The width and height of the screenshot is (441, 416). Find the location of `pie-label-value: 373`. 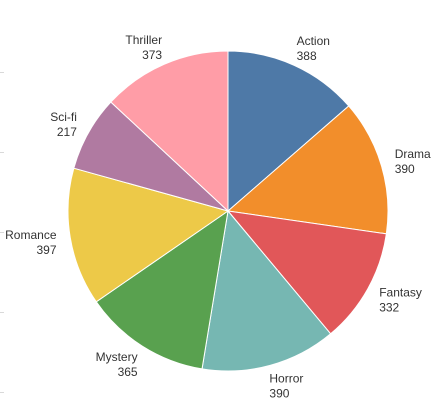

pie-label-value: 373 is located at coordinates (152, 55).